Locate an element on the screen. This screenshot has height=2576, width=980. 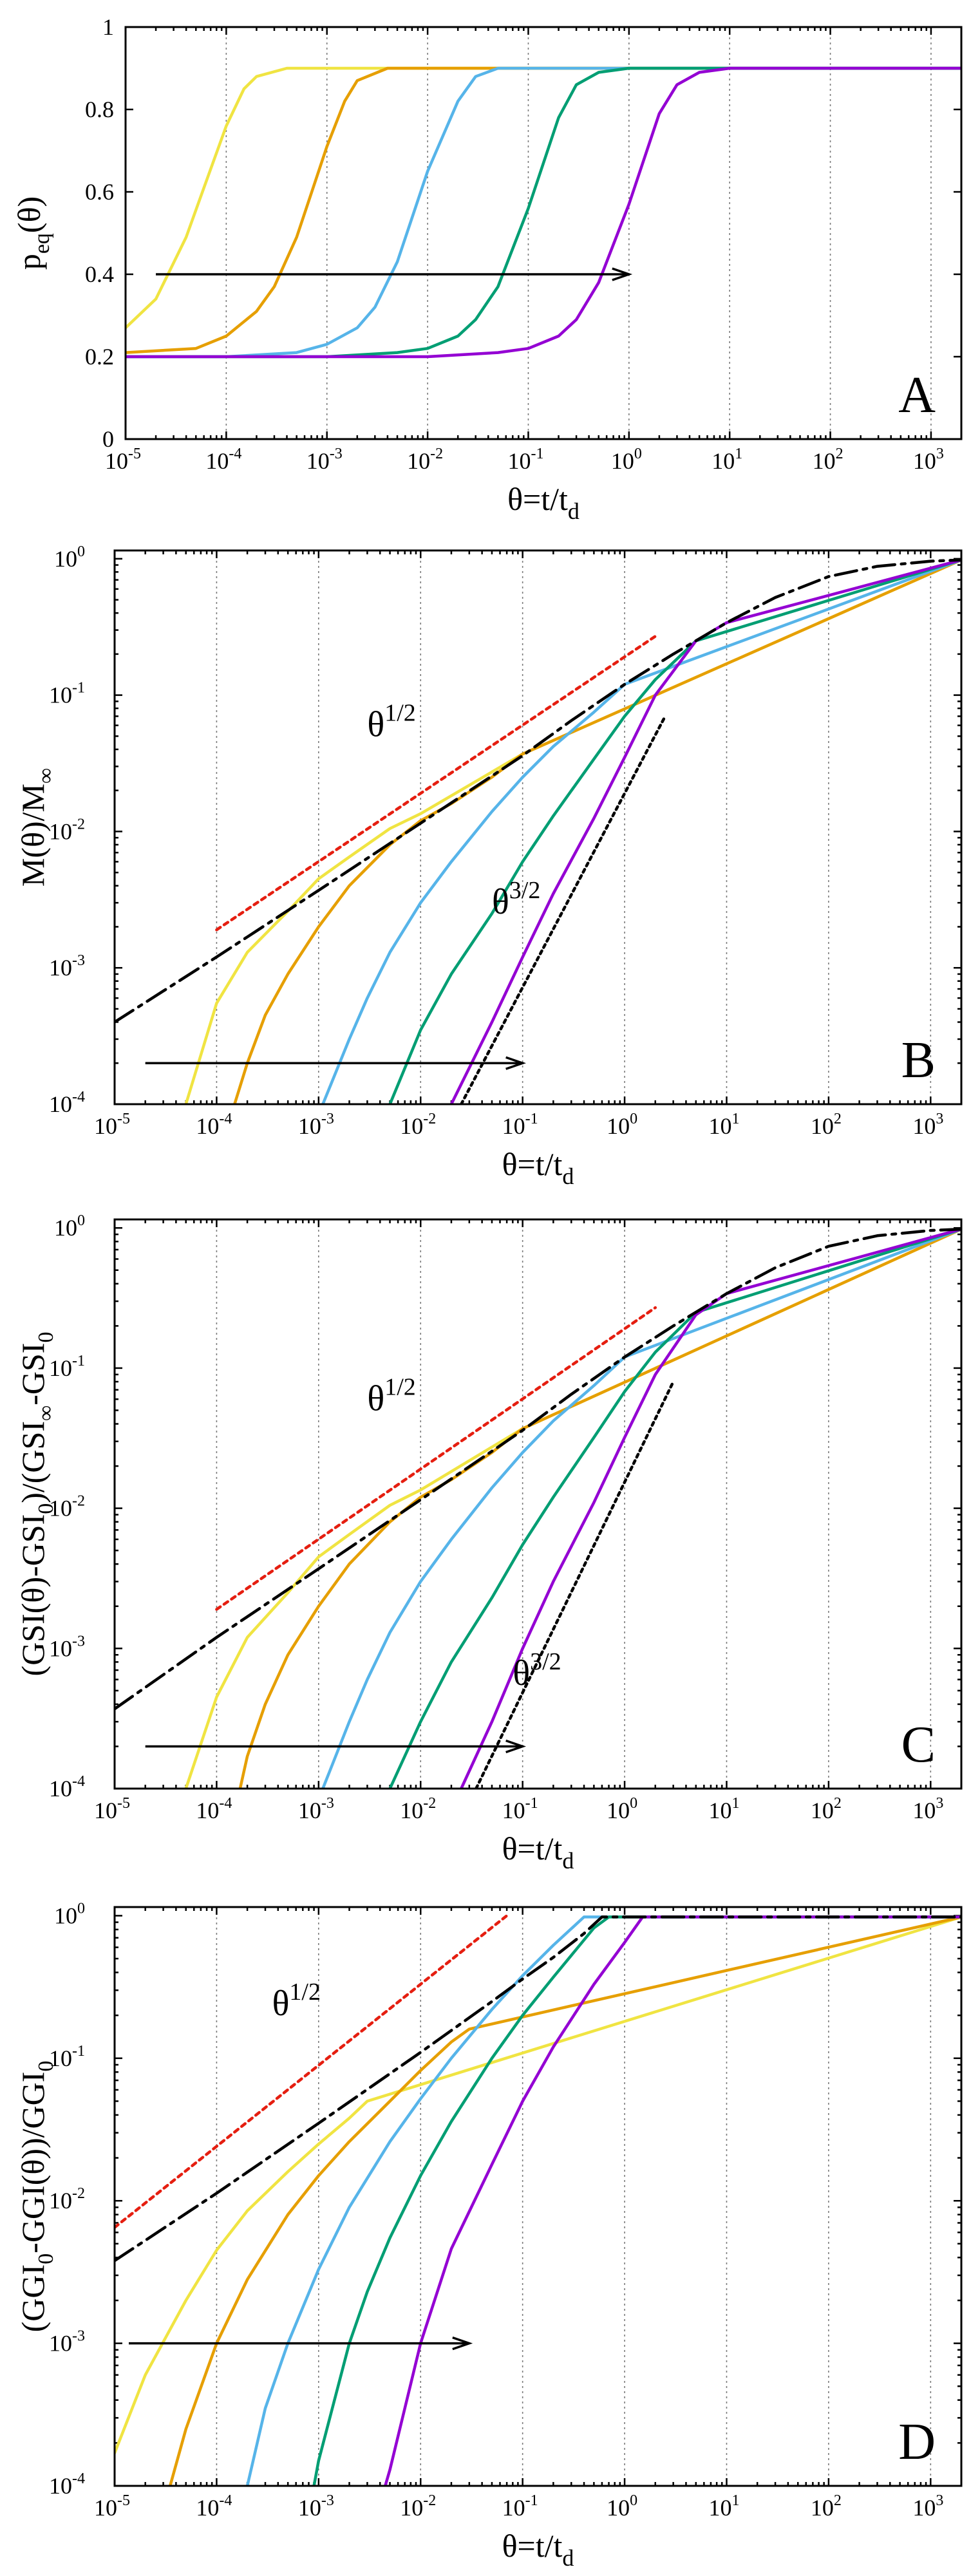
series-yellow is located at coordinates (543, 198).